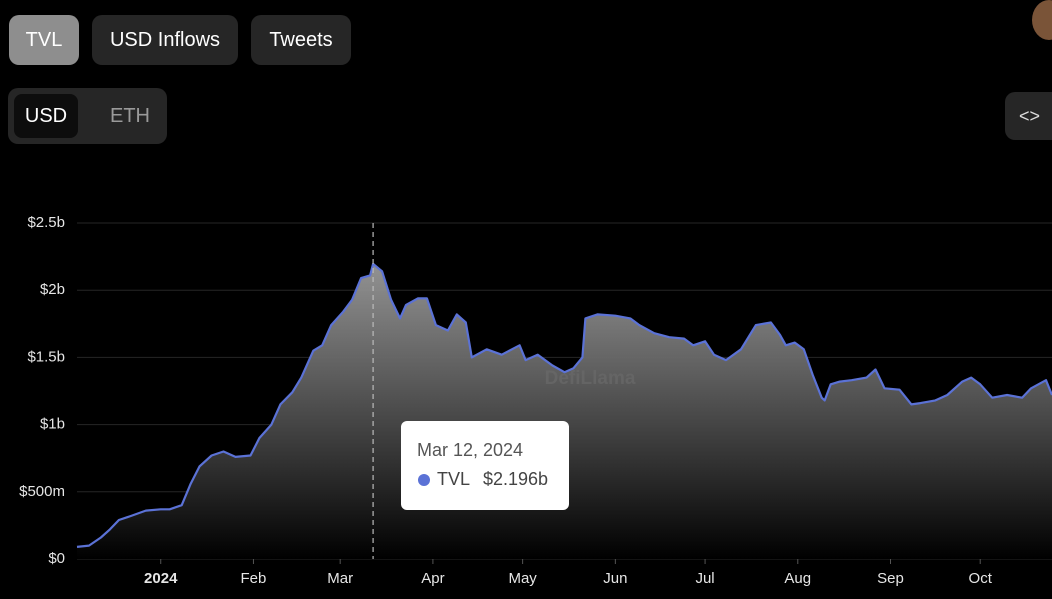 This screenshot has height=599, width=1052. Describe the element at coordinates (424, 480) in the screenshot. I see `tooltip-swatch` at that location.